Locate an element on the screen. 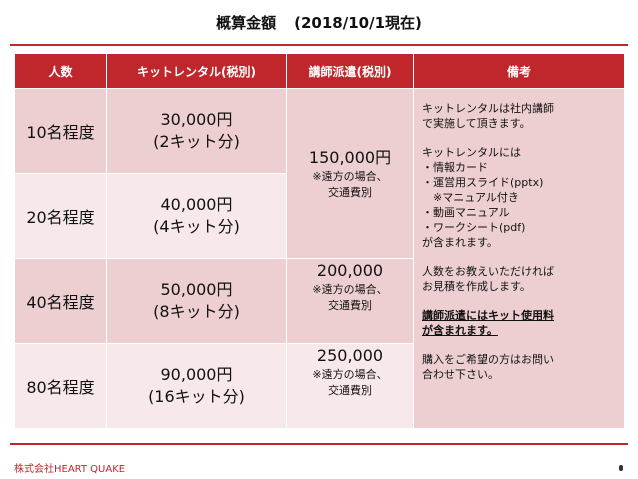  remarks-line: キットレンタルには is located at coordinates (471, 152).